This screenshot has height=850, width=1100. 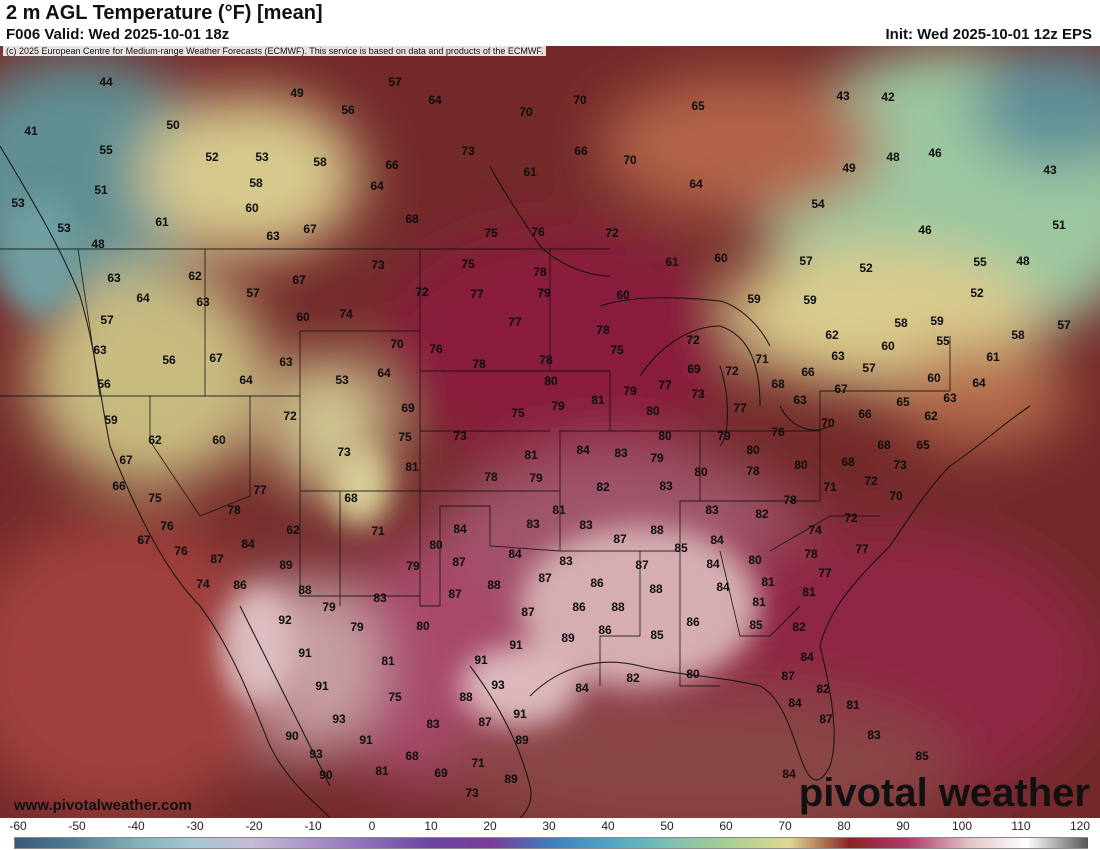 What do you see at coordinates (1080, 826) in the screenshot?
I see `colorbar-tick: 120` at bounding box center [1080, 826].